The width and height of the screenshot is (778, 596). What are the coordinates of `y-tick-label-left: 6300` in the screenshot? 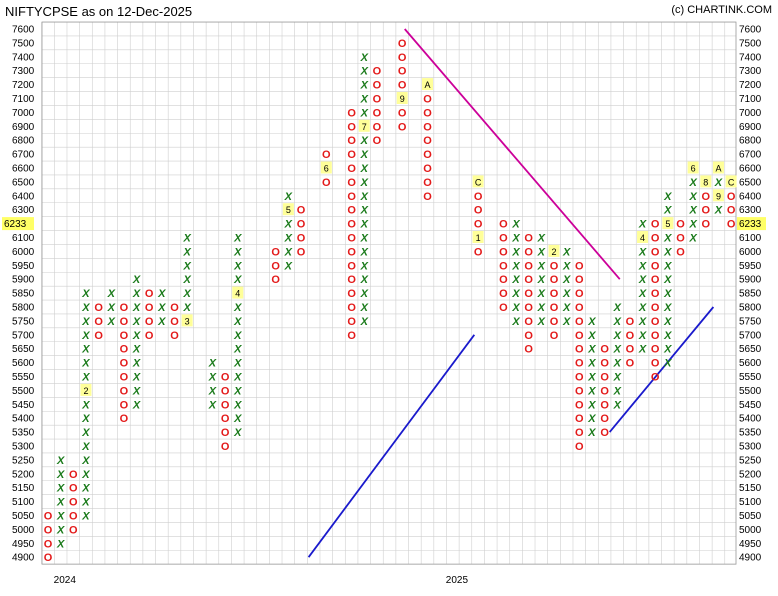 It's located at (23, 210).